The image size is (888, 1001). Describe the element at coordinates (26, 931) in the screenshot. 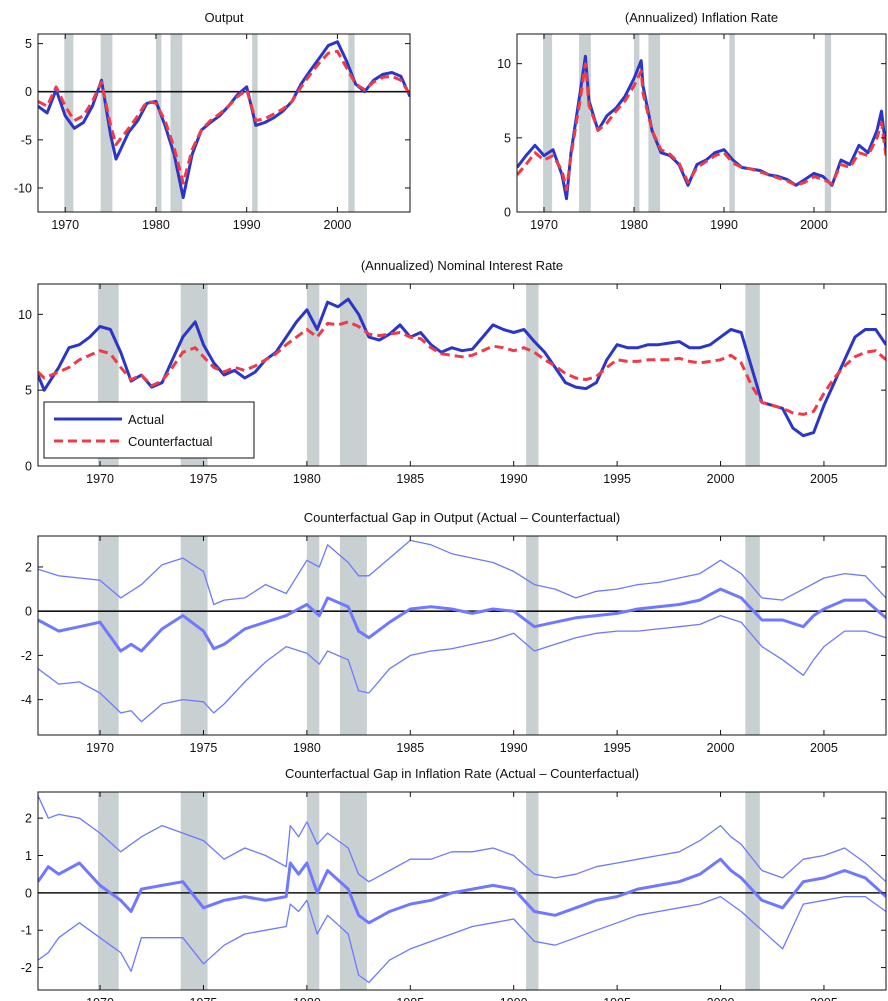

I see `y-tick-label: -1` at that location.